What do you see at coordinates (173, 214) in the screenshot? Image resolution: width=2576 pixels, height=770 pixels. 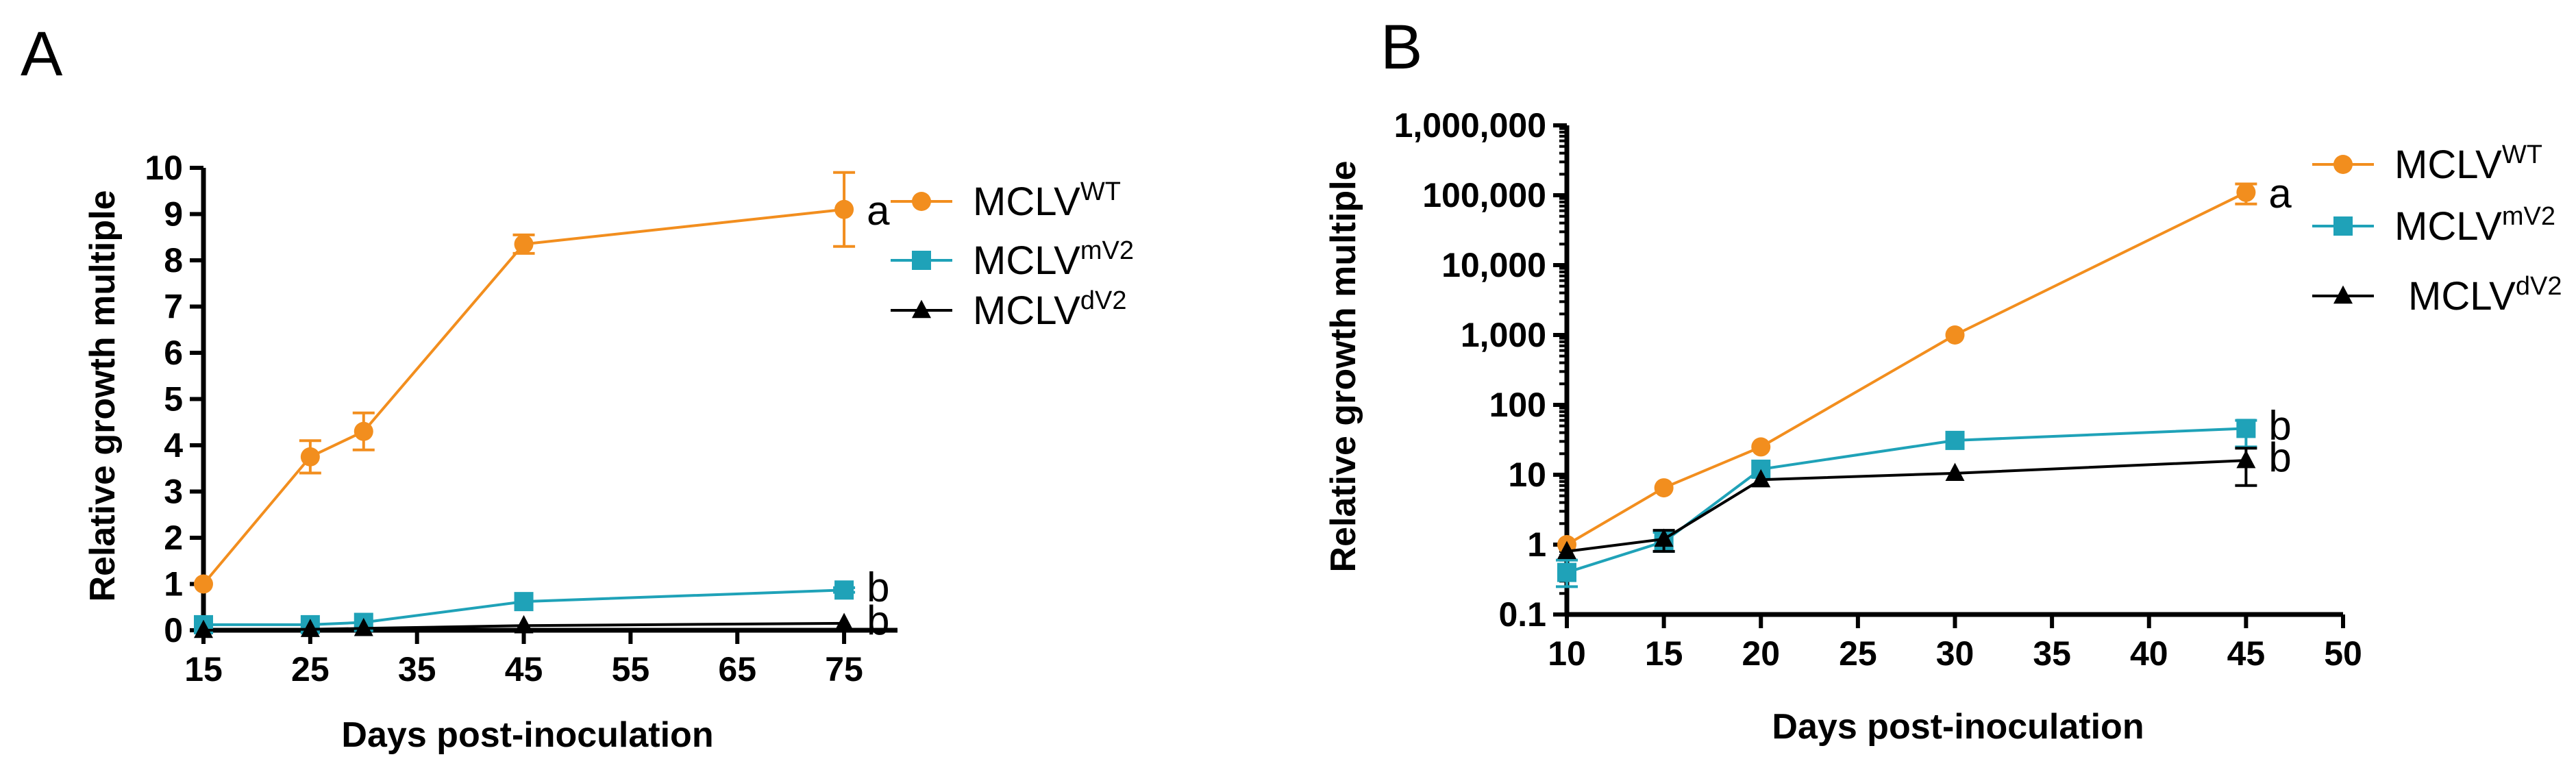 I see `a-y-tick-label: 9` at bounding box center [173, 214].